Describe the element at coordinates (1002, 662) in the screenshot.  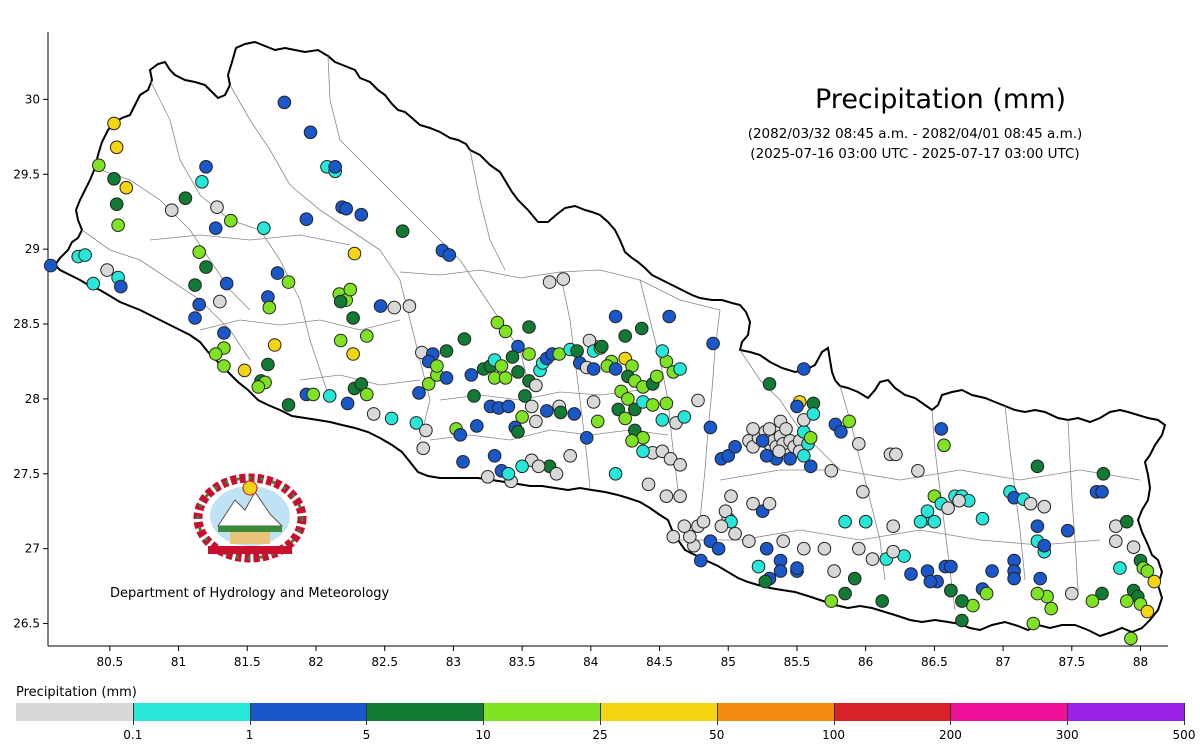
I see `x-tick-label: 87` at that location.